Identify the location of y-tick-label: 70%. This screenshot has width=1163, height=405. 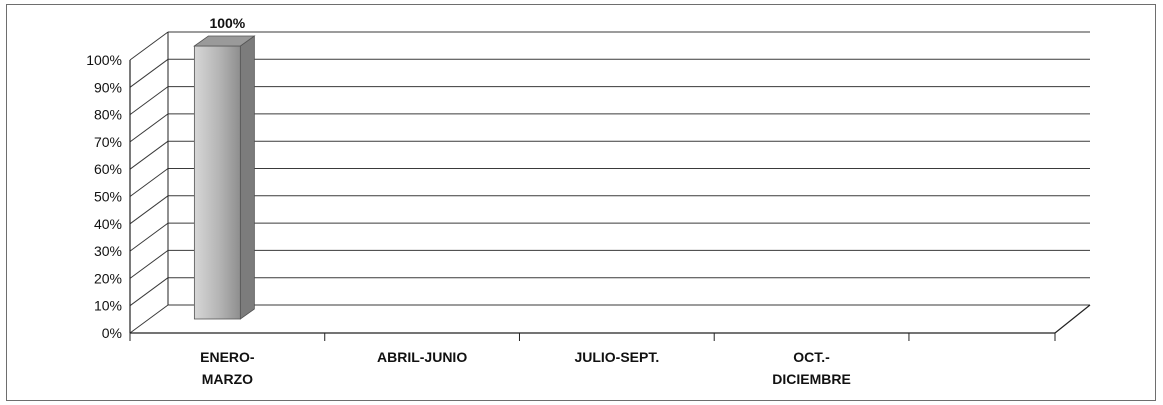
(108, 142).